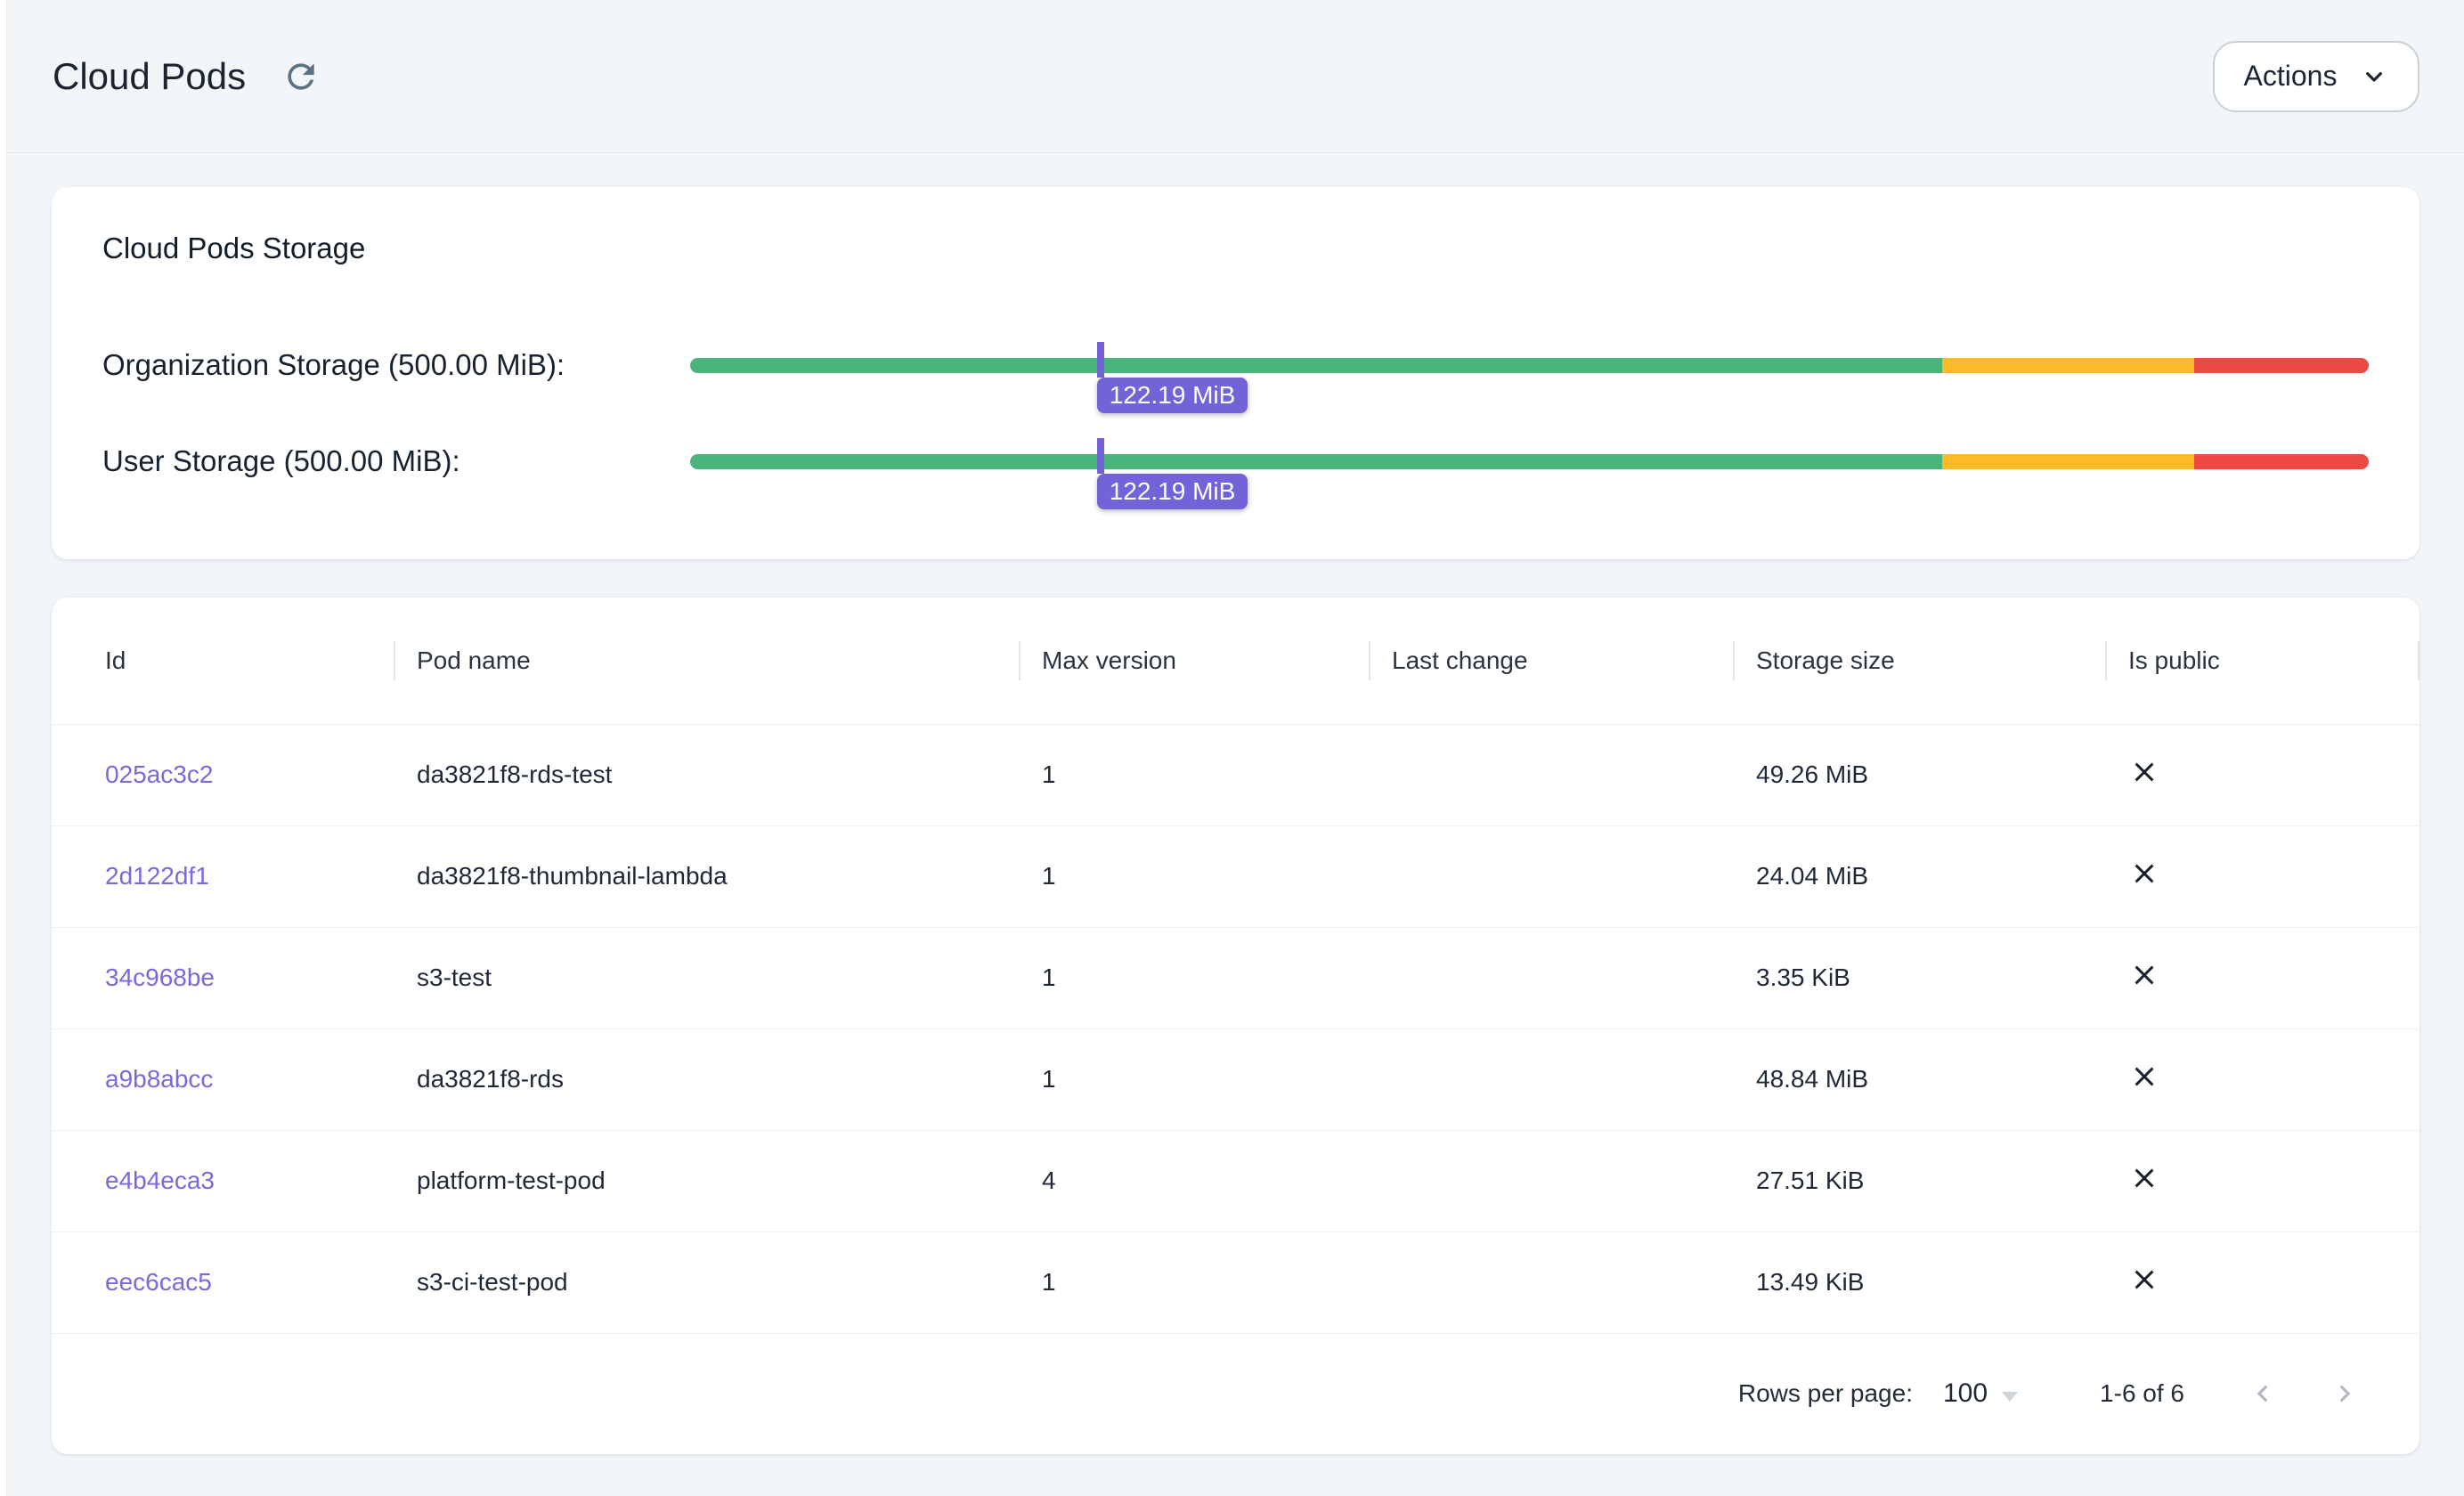  What do you see at coordinates (281, 460) in the screenshot?
I see `user-storage-label: User Storage (500.00 MiB):` at bounding box center [281, 460].